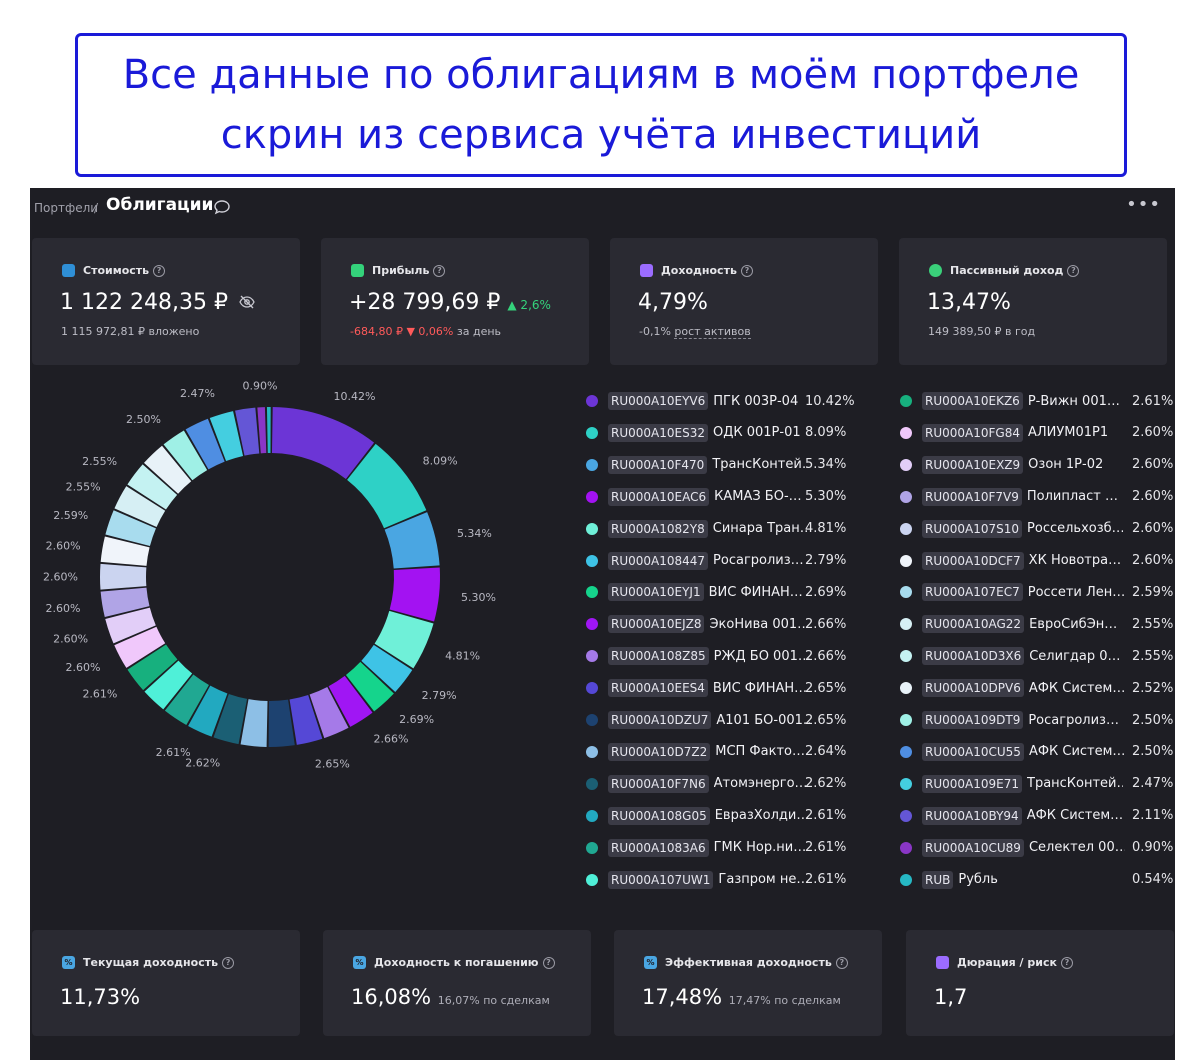 The height and width of the screenshot is (1060, 1200). I want to click on donut-slice-RU000A10DCF7, so click(125, 551).